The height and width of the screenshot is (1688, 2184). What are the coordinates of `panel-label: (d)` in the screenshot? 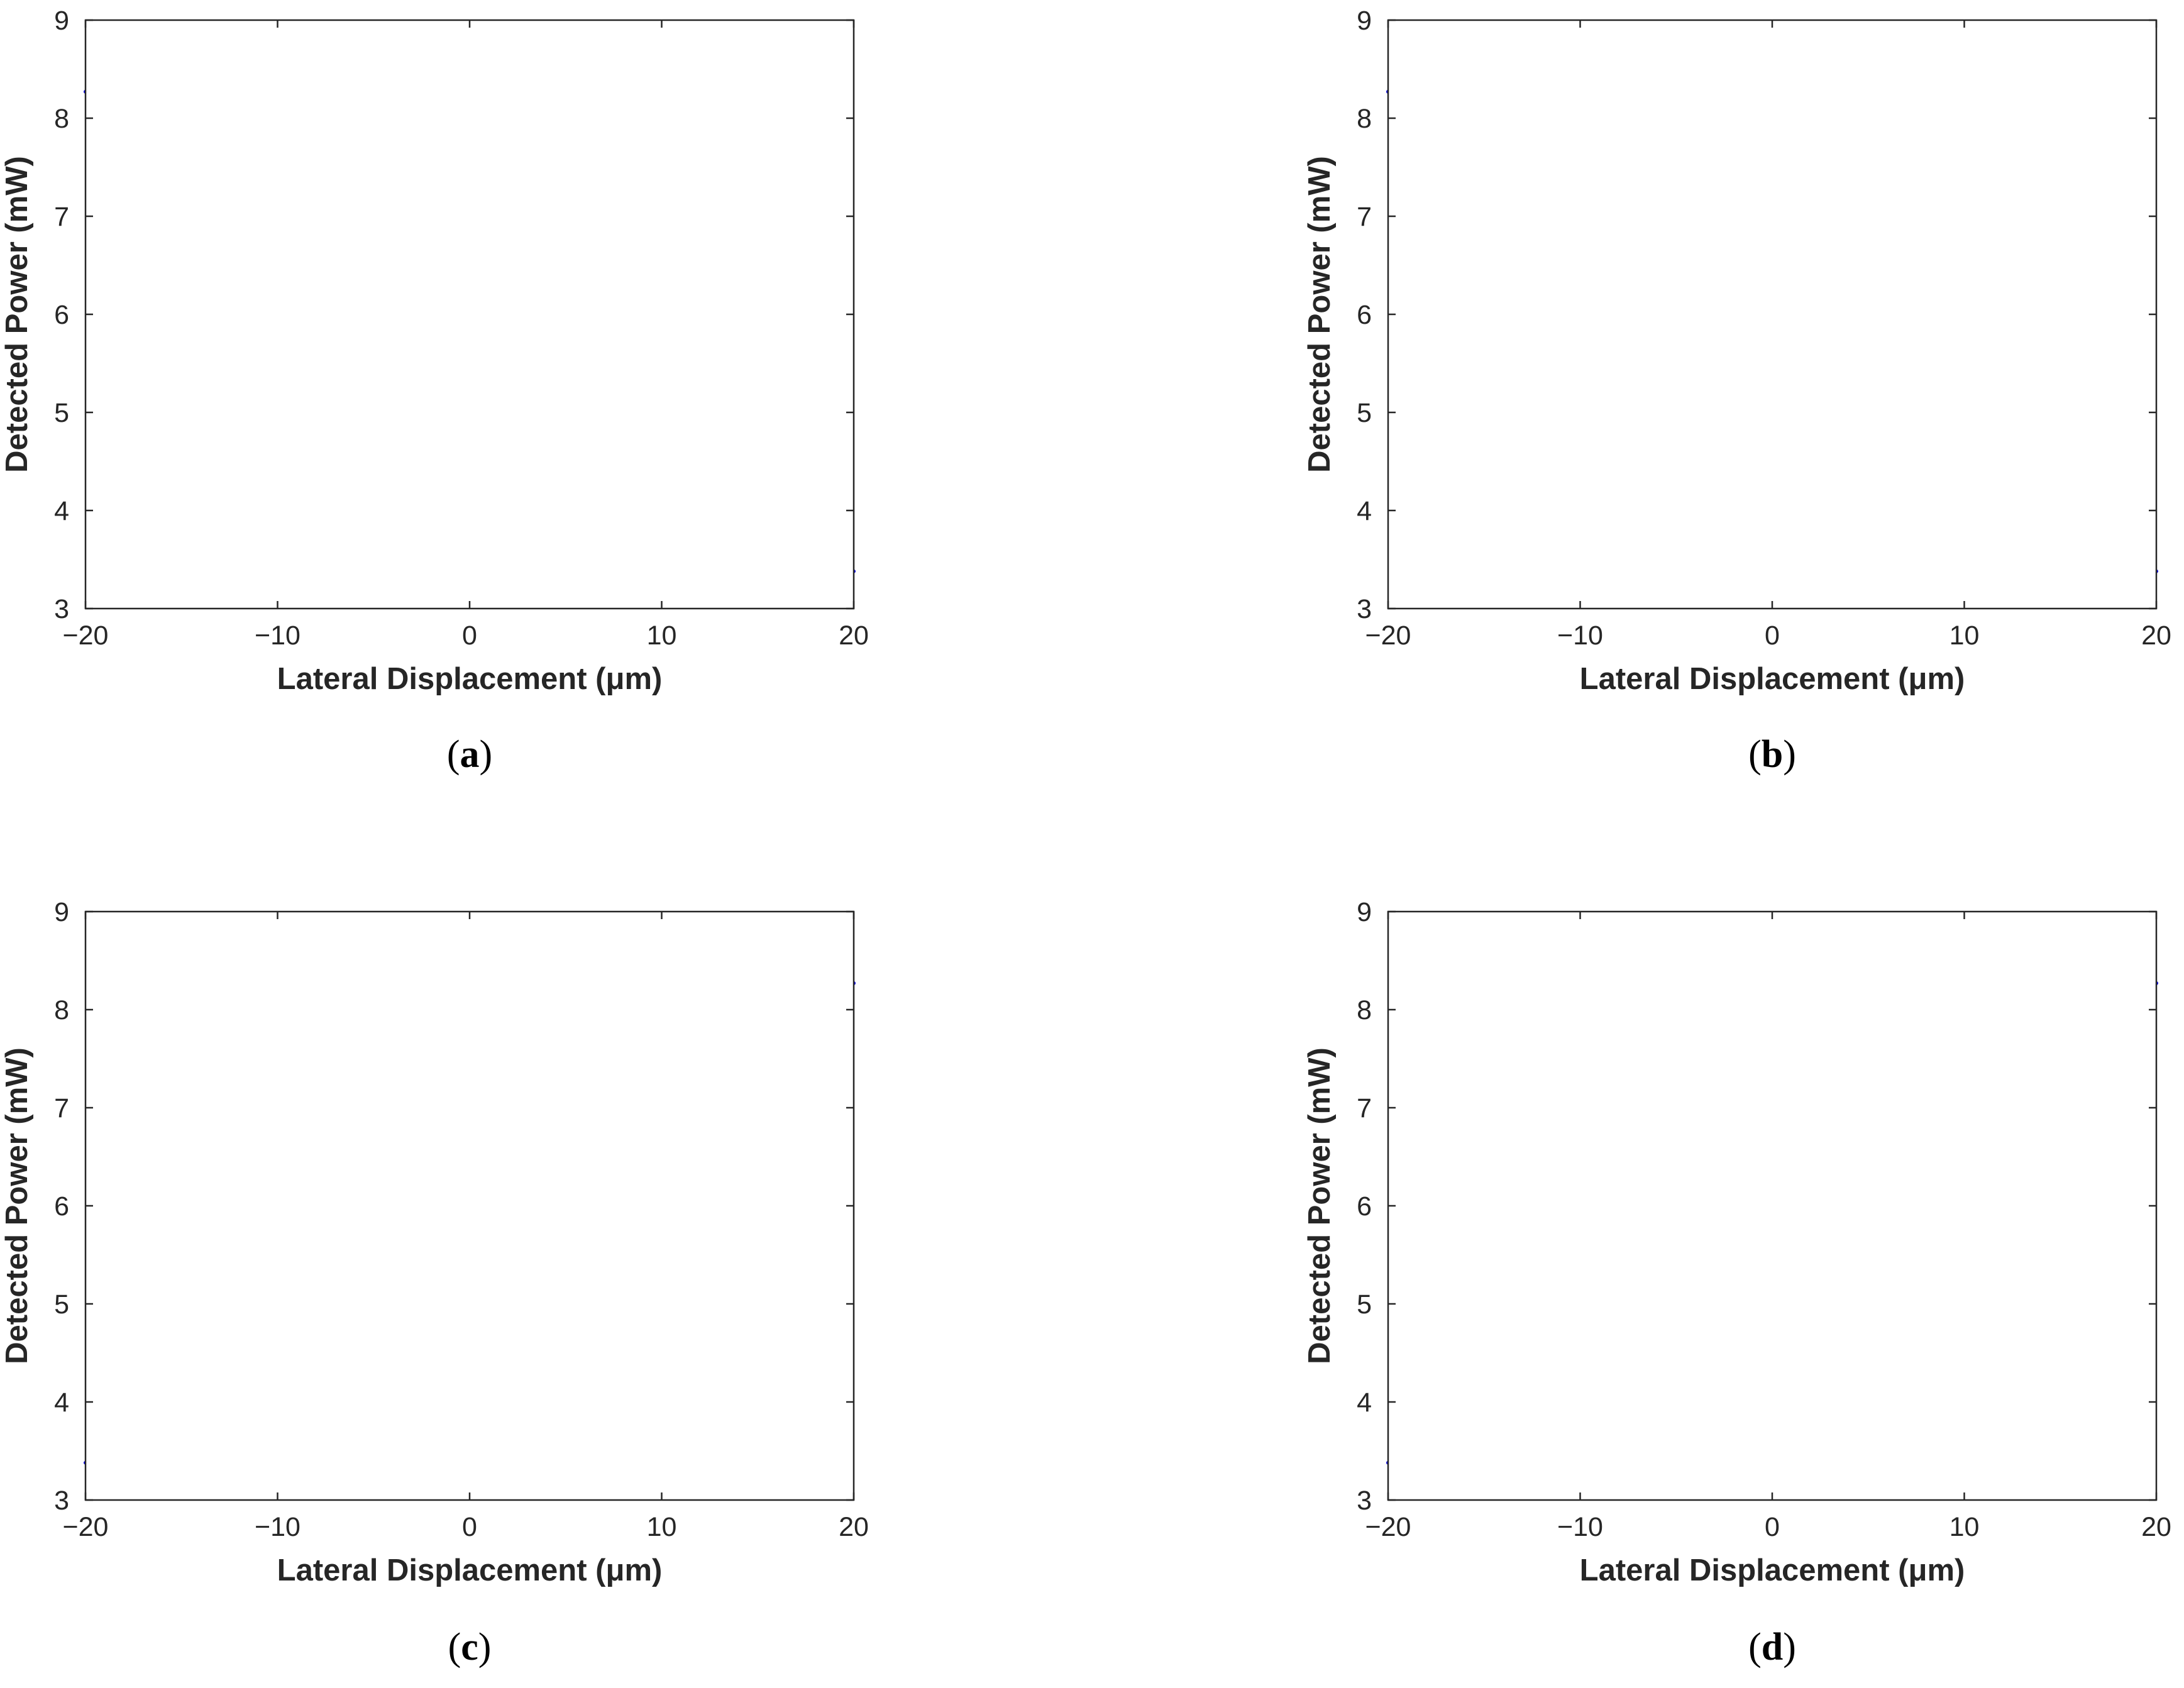 It's located at (1772, 1647).